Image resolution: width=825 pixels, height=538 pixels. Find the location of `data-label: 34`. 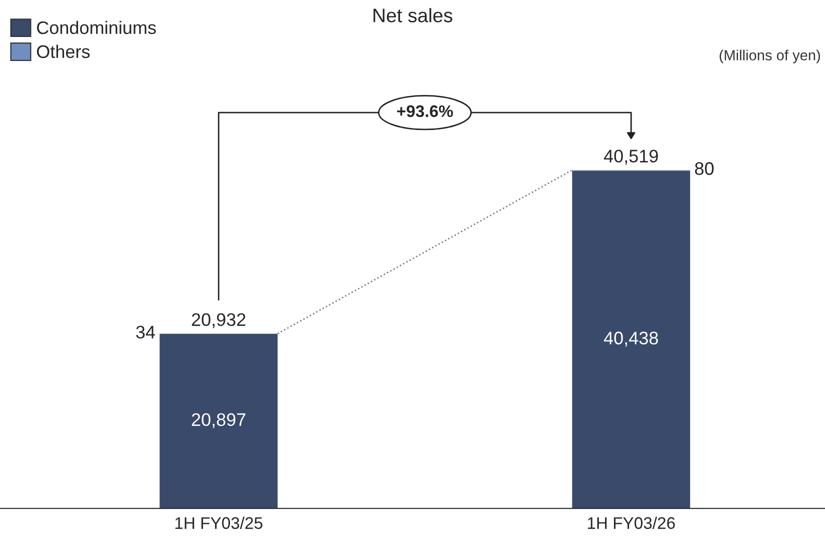

data-label: 34 is located at coordinates (145, 332).